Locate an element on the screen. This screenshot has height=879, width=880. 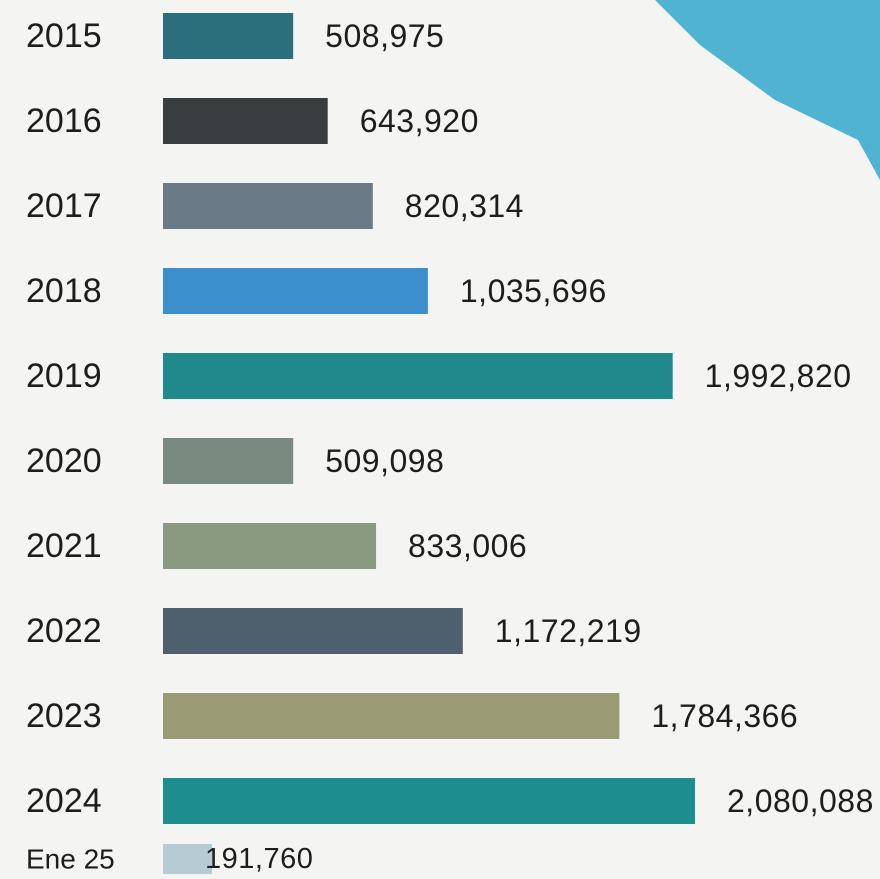
bar-2017 is located at coordinates (268, 206).